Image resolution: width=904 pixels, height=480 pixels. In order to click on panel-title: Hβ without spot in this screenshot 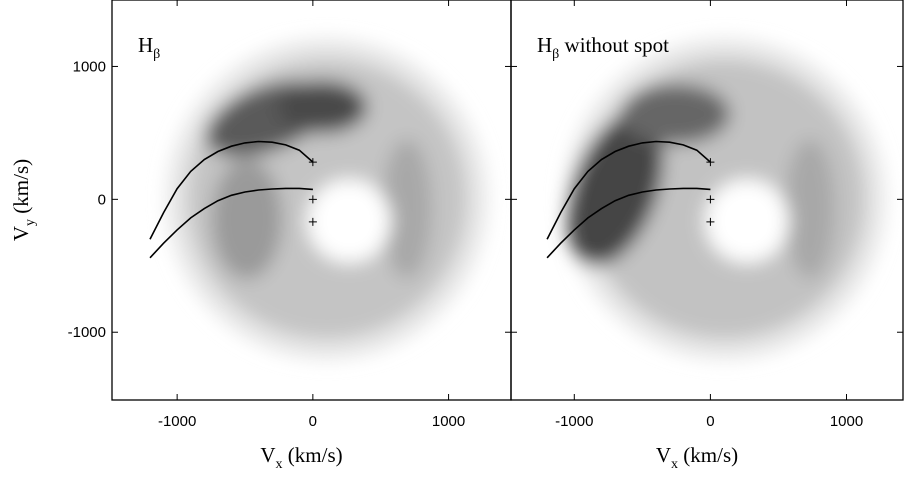, I will do `click(603, 47)`.